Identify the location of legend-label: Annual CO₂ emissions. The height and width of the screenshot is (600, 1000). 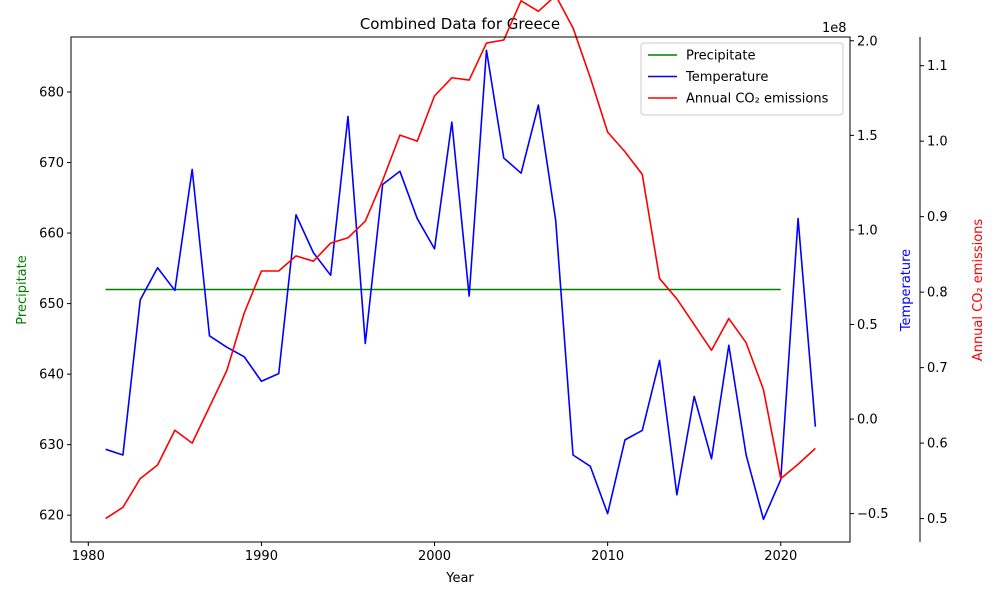
(757, 99).